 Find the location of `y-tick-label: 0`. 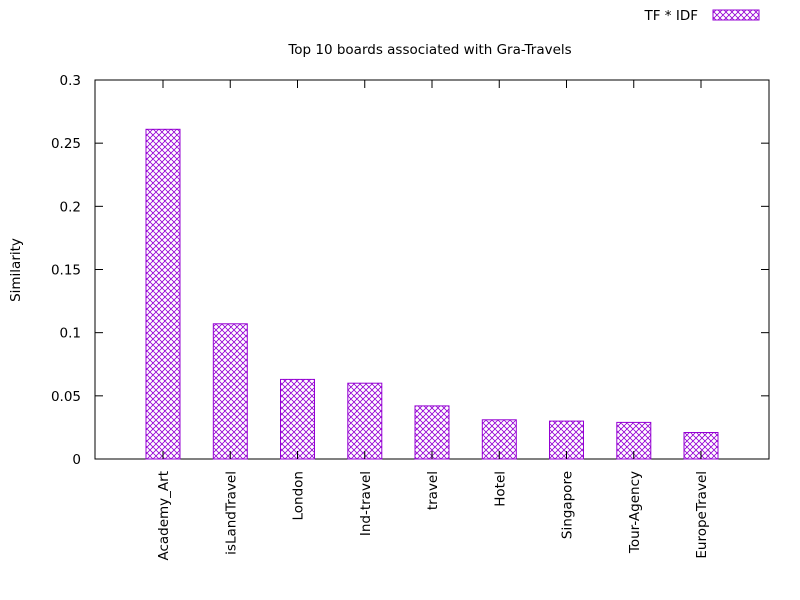

y-tick-label: 0 is located at coordinates (76, 460).